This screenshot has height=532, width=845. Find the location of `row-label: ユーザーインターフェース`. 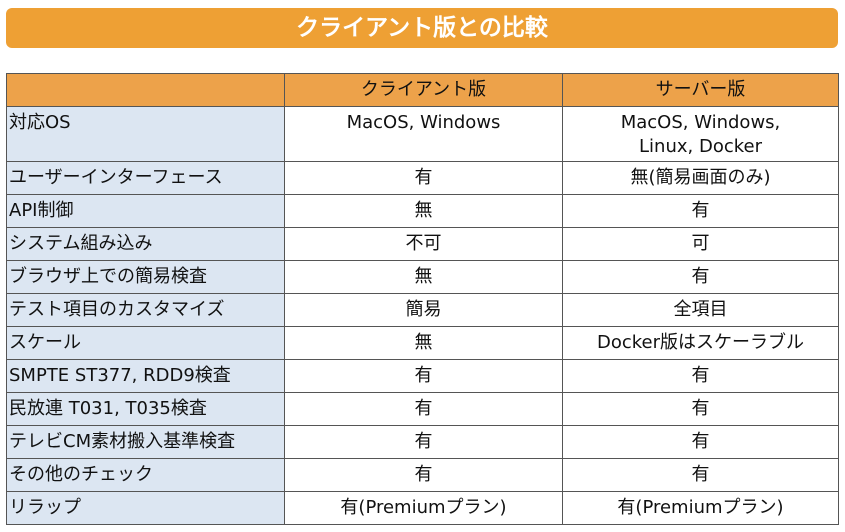

row-label: ユーザーインターフェース is located at coordinates (145, 178).